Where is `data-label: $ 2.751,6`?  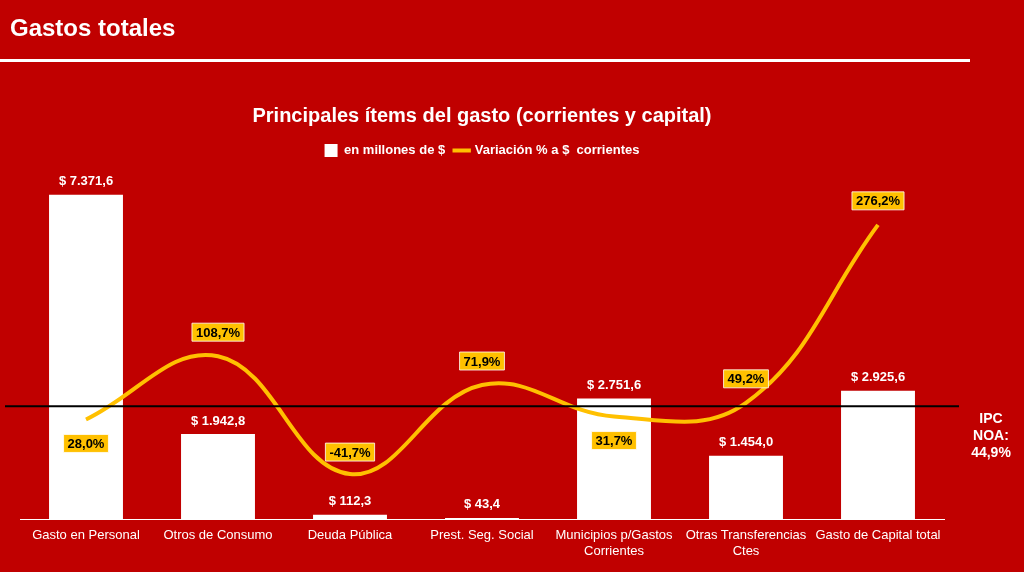 data-label: $ 2.751,6 is located at coordinates (614, 385).